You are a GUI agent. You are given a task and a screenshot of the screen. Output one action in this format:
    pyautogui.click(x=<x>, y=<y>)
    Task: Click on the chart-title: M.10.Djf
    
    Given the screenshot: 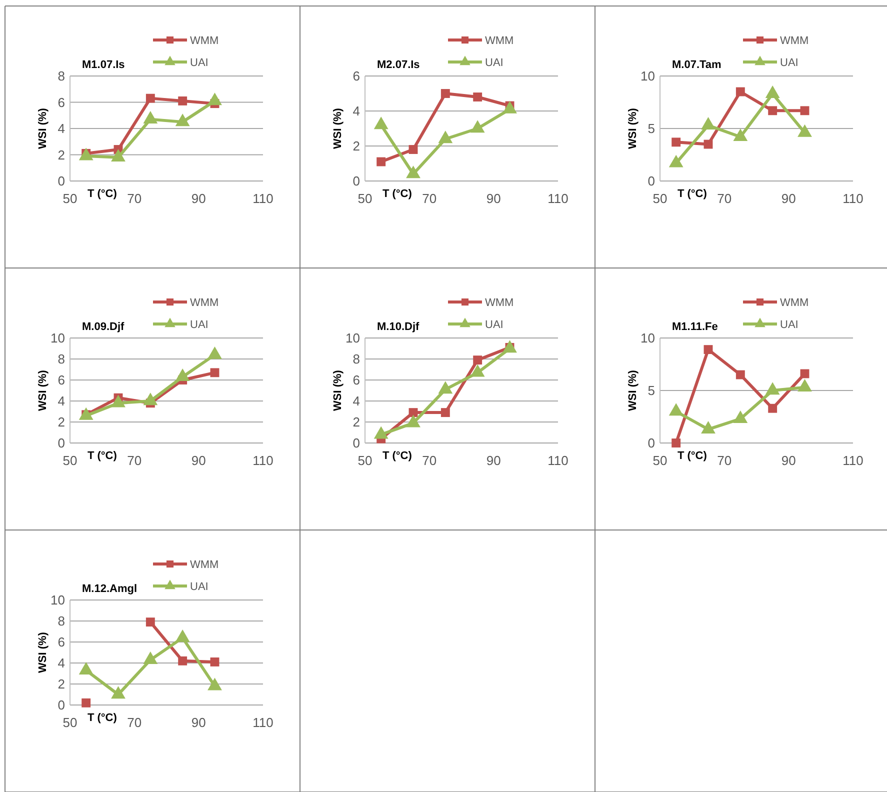 What is the action you would take?
    pyautogui.click(x=398, y=327)
    